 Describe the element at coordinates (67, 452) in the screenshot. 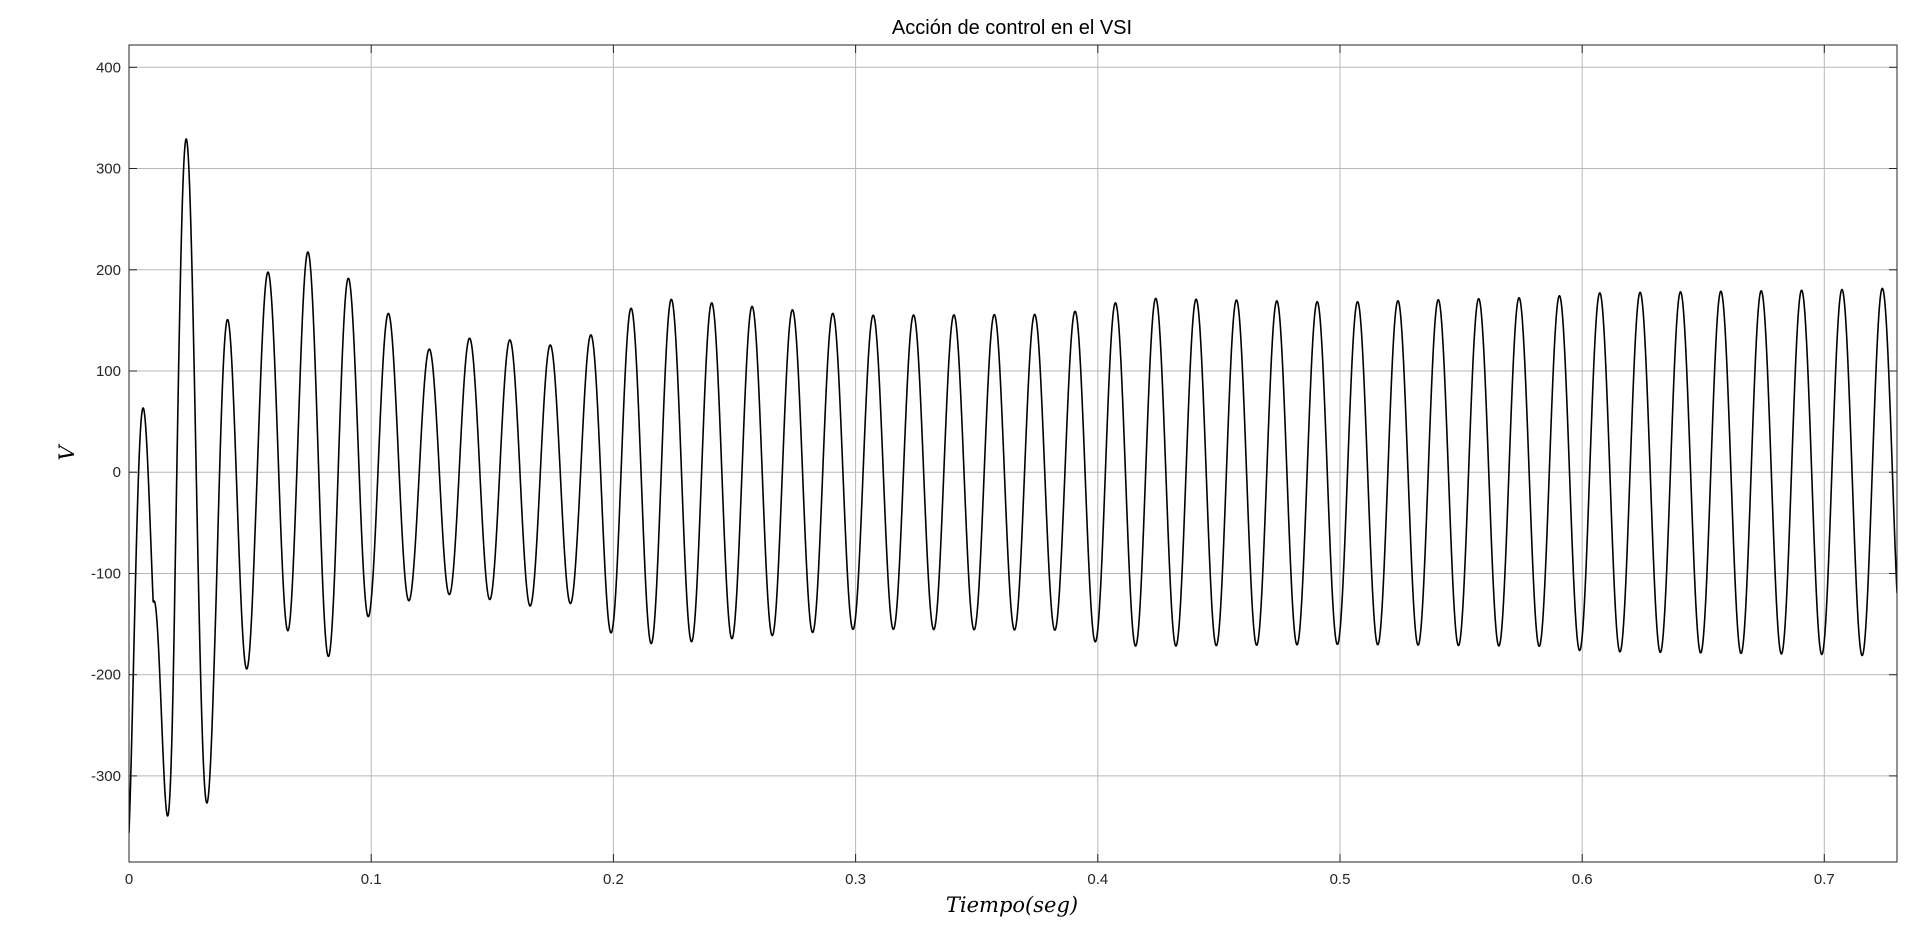

I see `y-axis-label: V` at that location.